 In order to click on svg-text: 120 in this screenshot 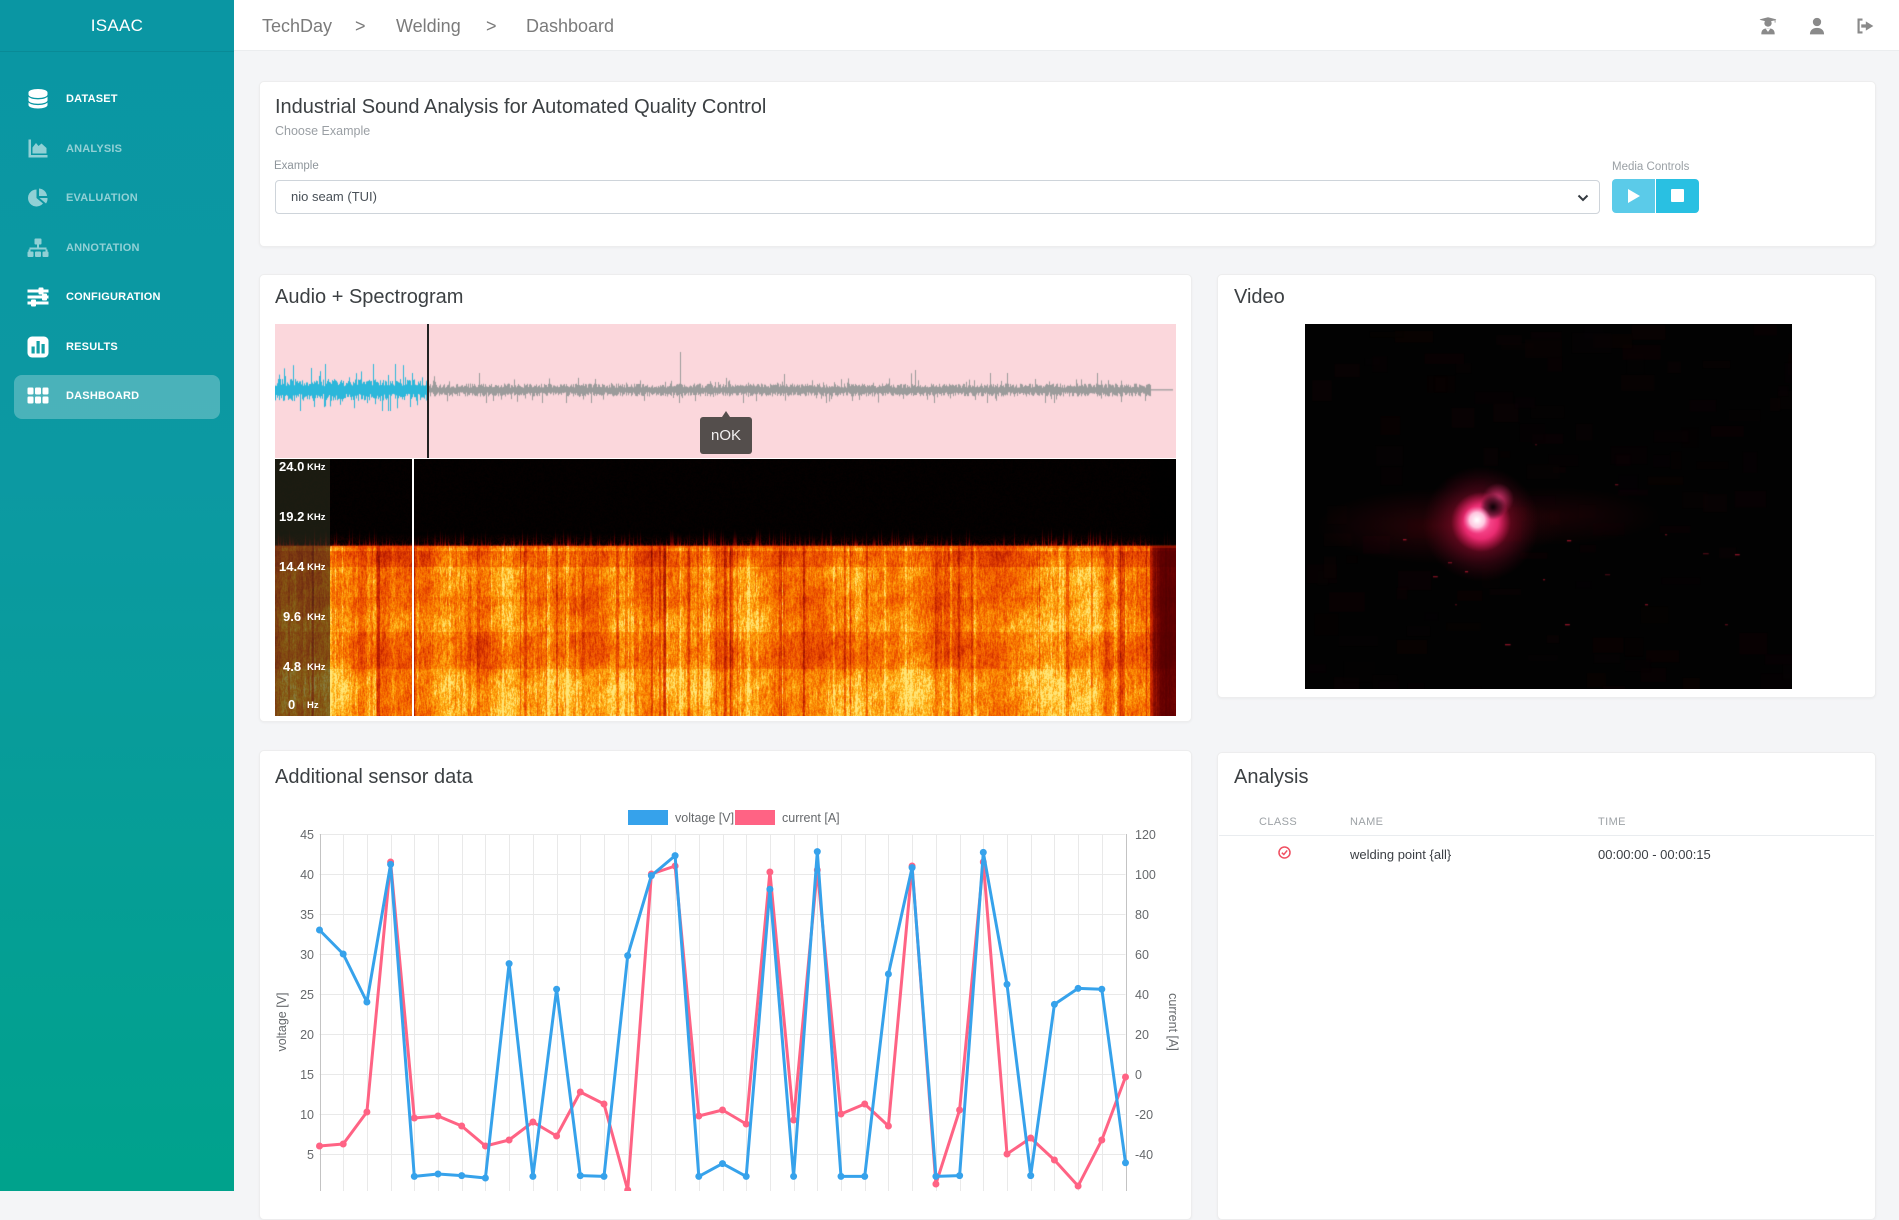, I will do `click(1145, 835)`.